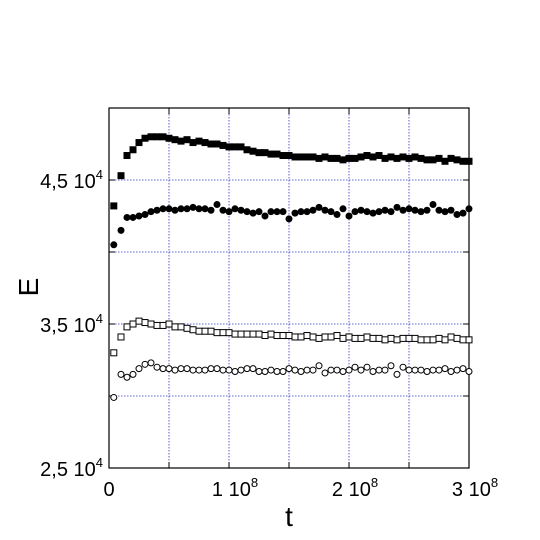 The height and width of the screenshot is (540, 540). Describe the element at coordinates (291, 380) in the screenshot. I see `series-3-open-circle` at that location.